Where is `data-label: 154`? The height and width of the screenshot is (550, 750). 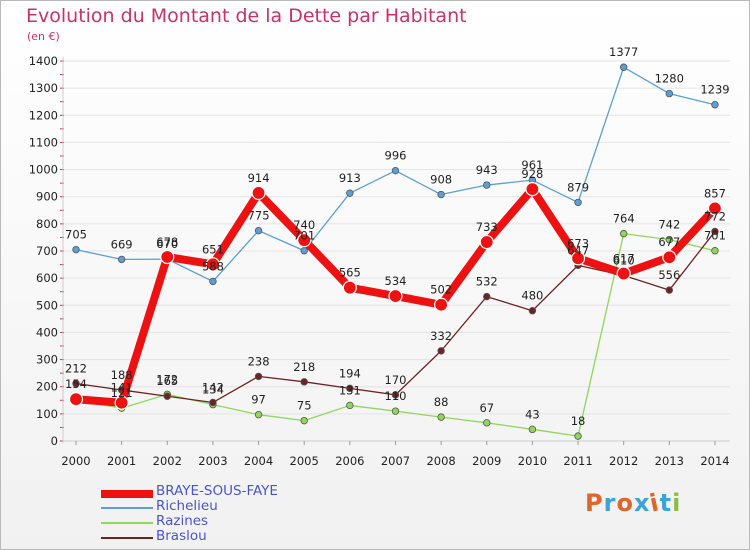
data-label: 154 is located at coordinates (76, 384).